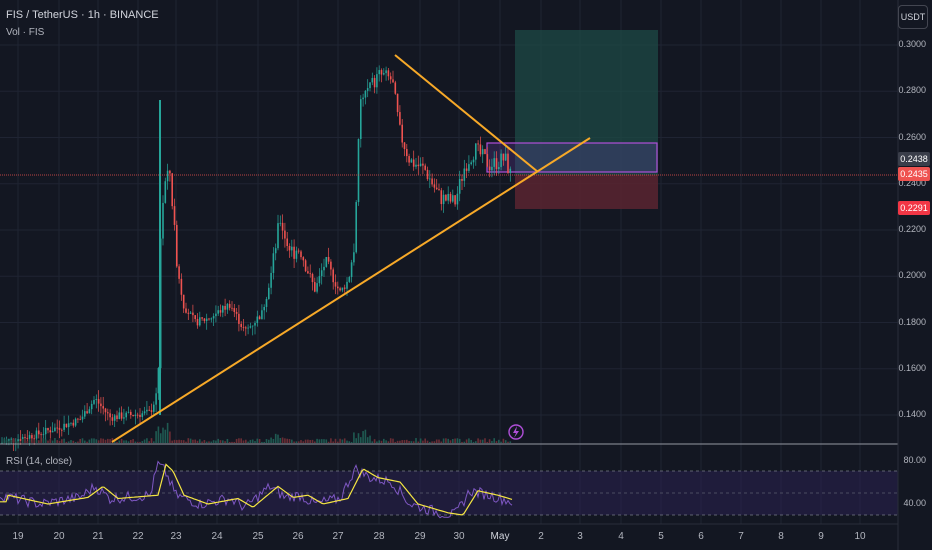 The image size is (932, 550). Describe the element at coordinates (912, 321) in the screenshot. I see `price-tick: 0.1800` at that location.